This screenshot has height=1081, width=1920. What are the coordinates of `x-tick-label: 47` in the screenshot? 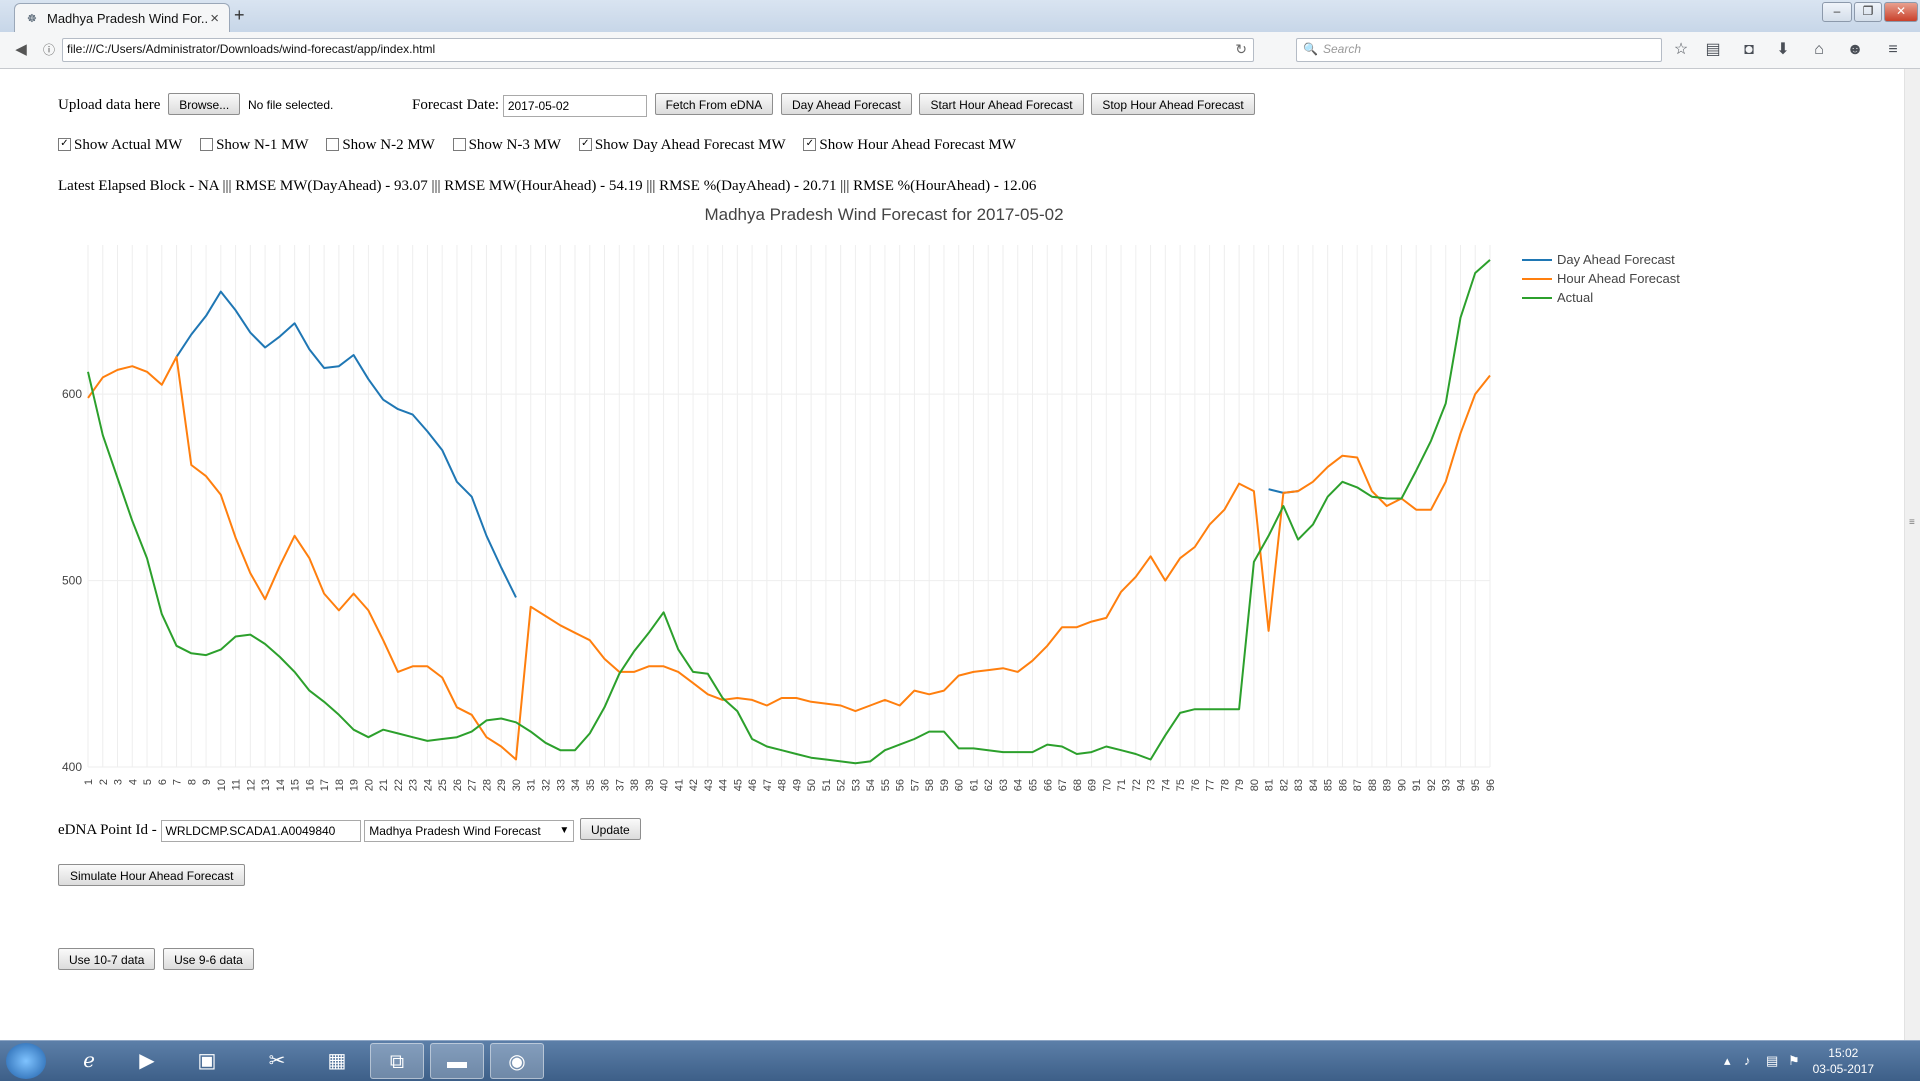 It's located at (768, 785).